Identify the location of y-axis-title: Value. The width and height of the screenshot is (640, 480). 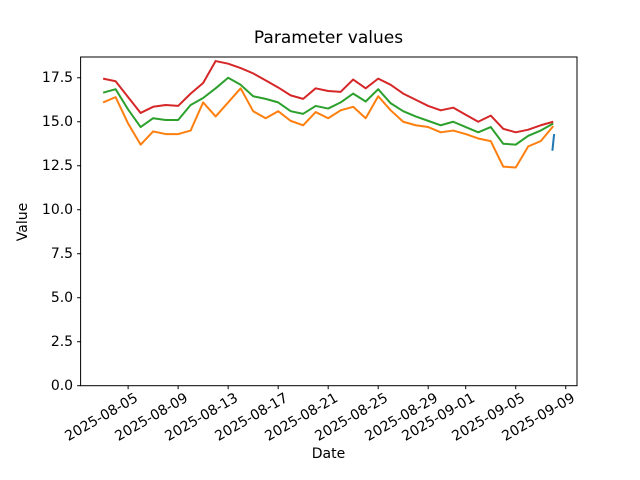
(23, 222).